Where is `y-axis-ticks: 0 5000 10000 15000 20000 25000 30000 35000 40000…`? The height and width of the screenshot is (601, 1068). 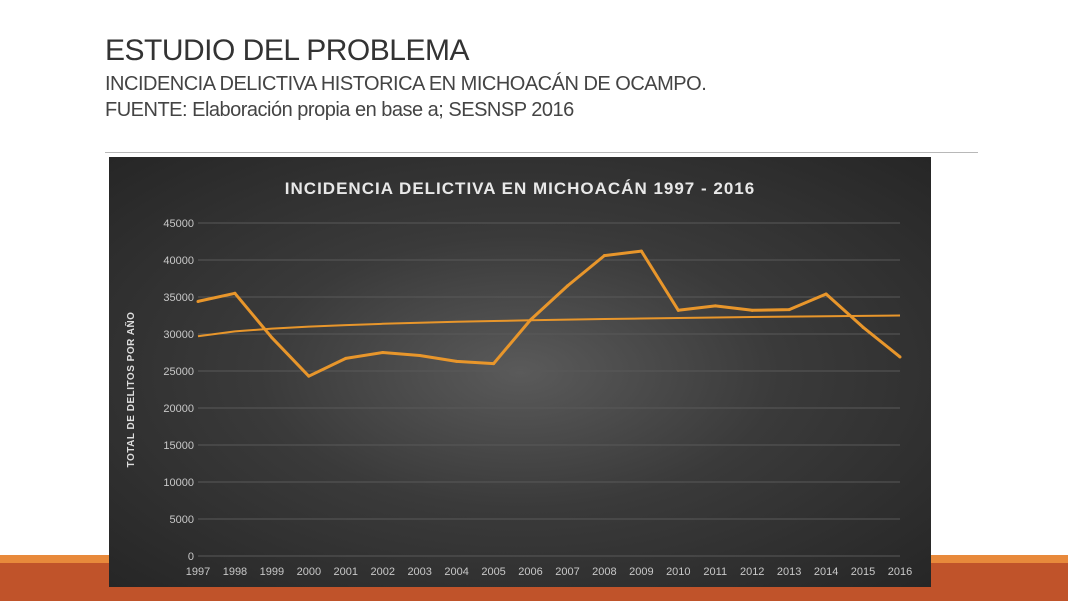 y-axis-ticks: 0 5000 10000 15000 20000 25000 30000 35000 40000… is located at coordinates (178, 390).